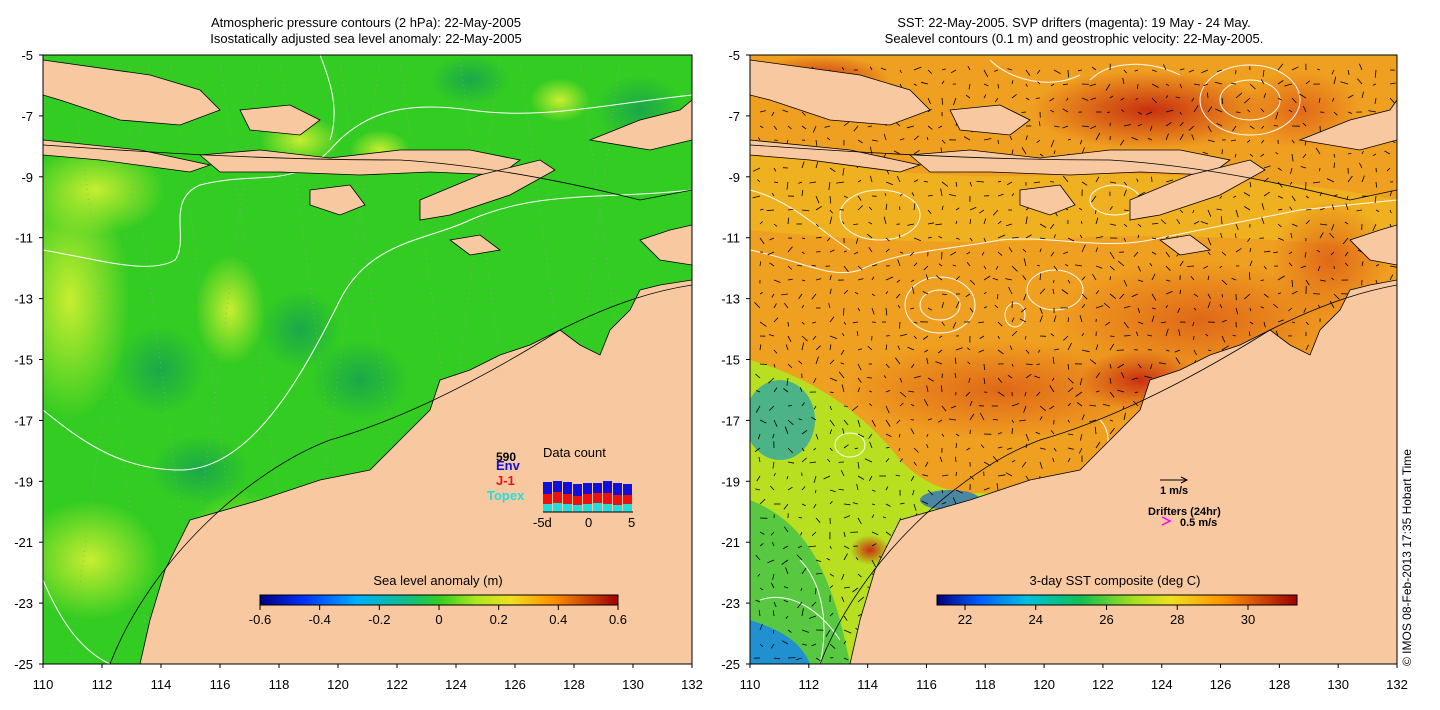 This screenshot has height=710, width=1440. I want to click on velocity-key-label: 1 m/s, so click(1174, 491).